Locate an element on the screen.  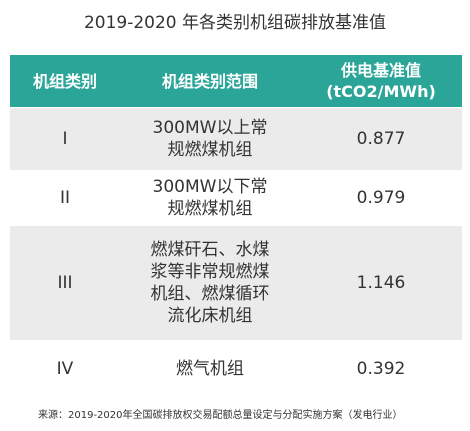
cell-text: 0.877 is located at coordinates (381, 139).